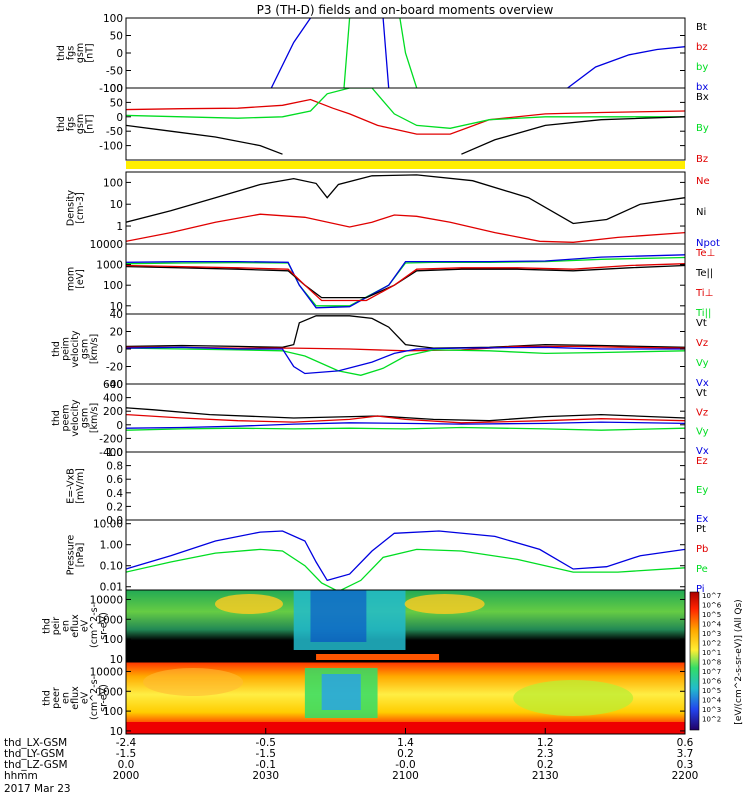 The image size is (750, 800). What do you see at coordinates (711, 663) in the screenshot?
I see `colorbar-tick: 10^8` at bounding box center [711, 663].